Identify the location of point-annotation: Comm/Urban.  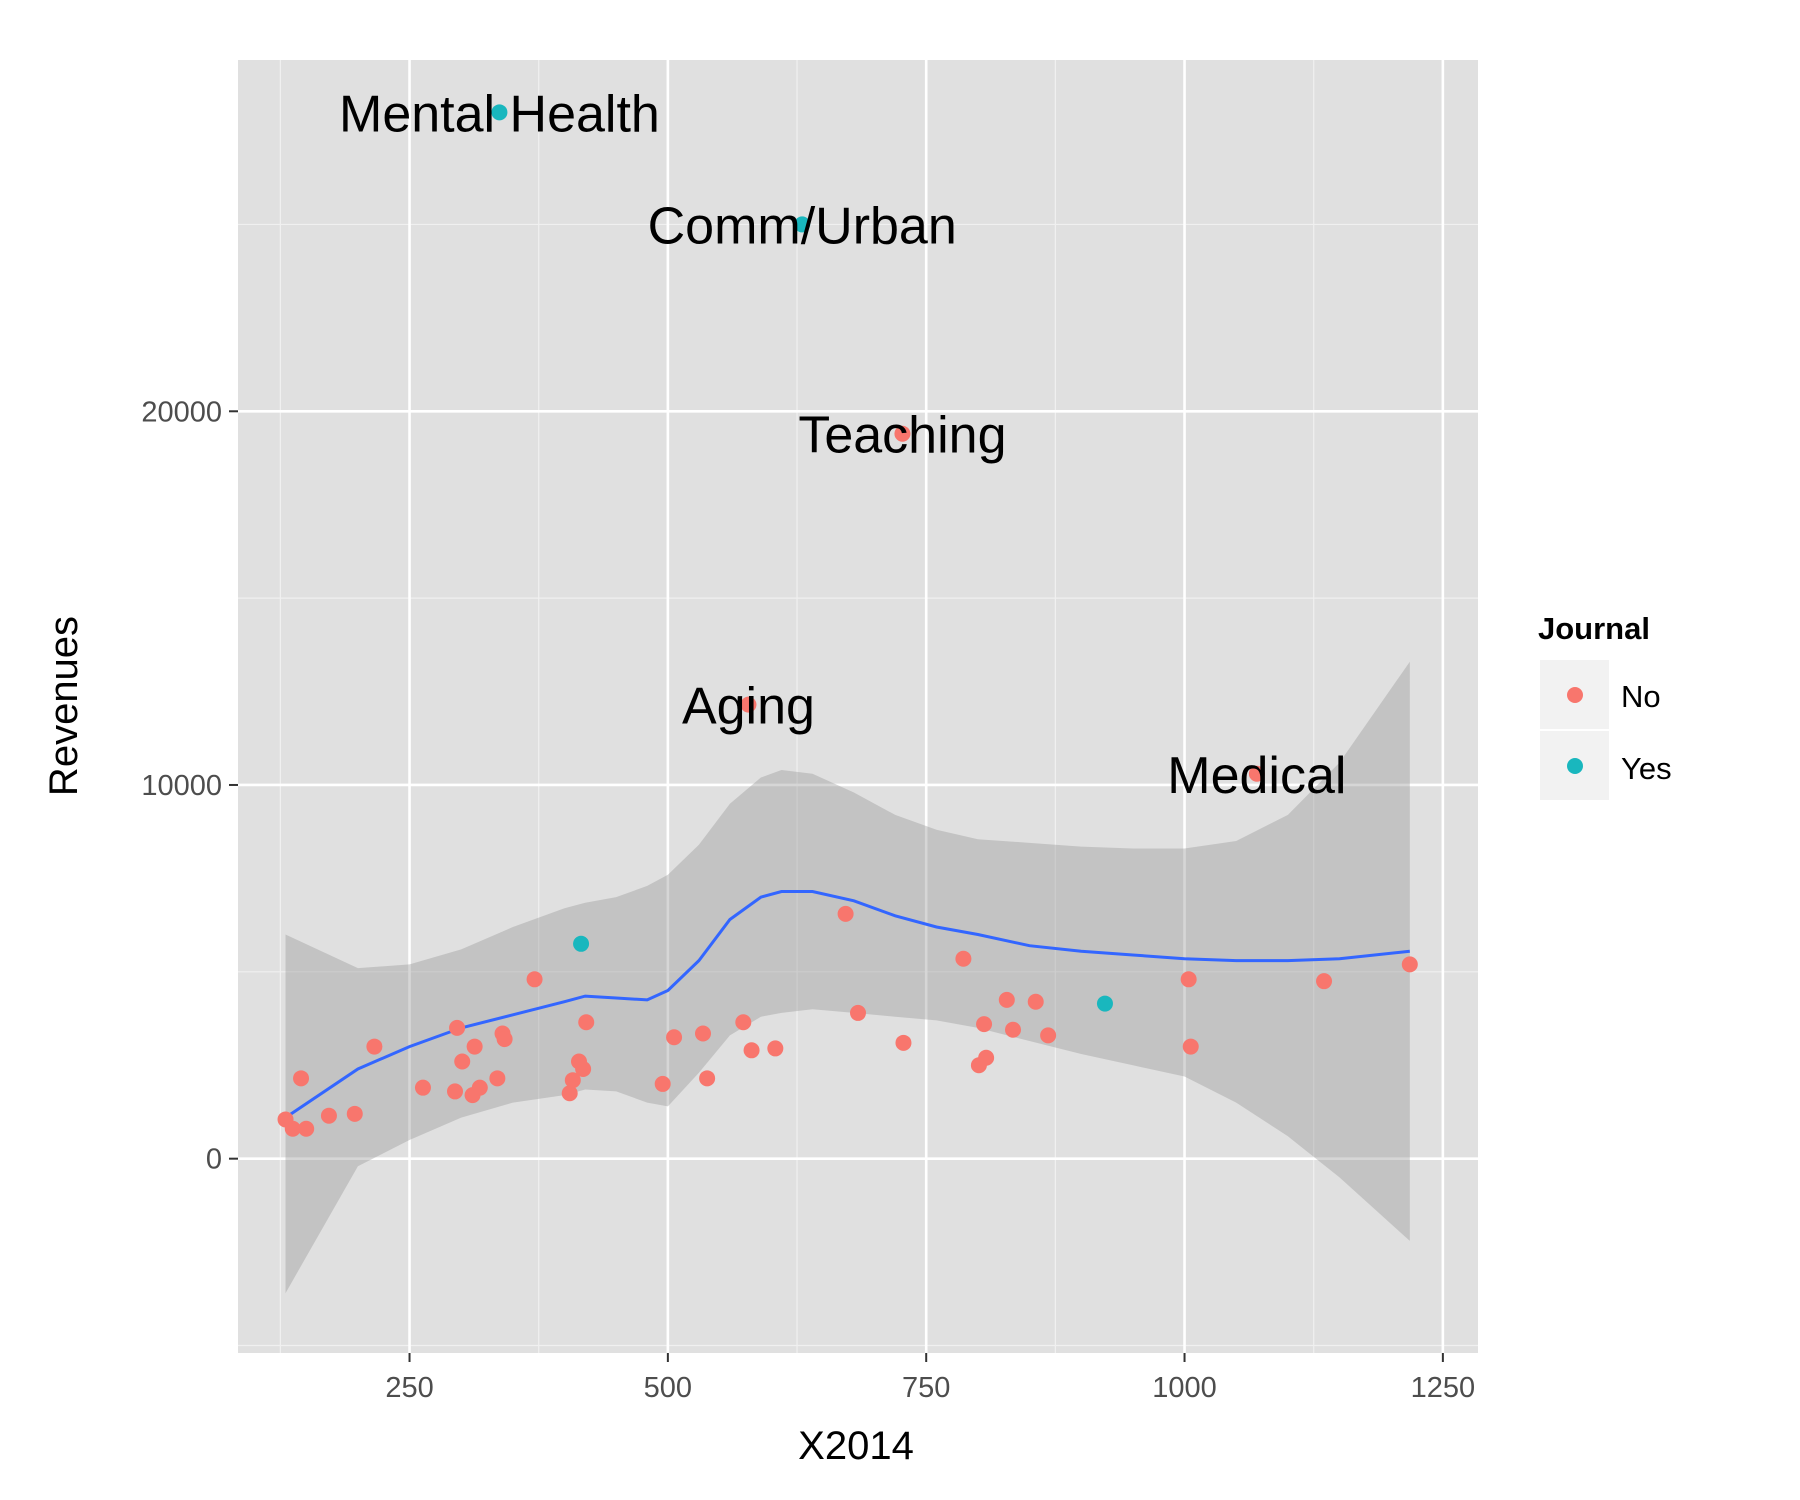
(802, 226).